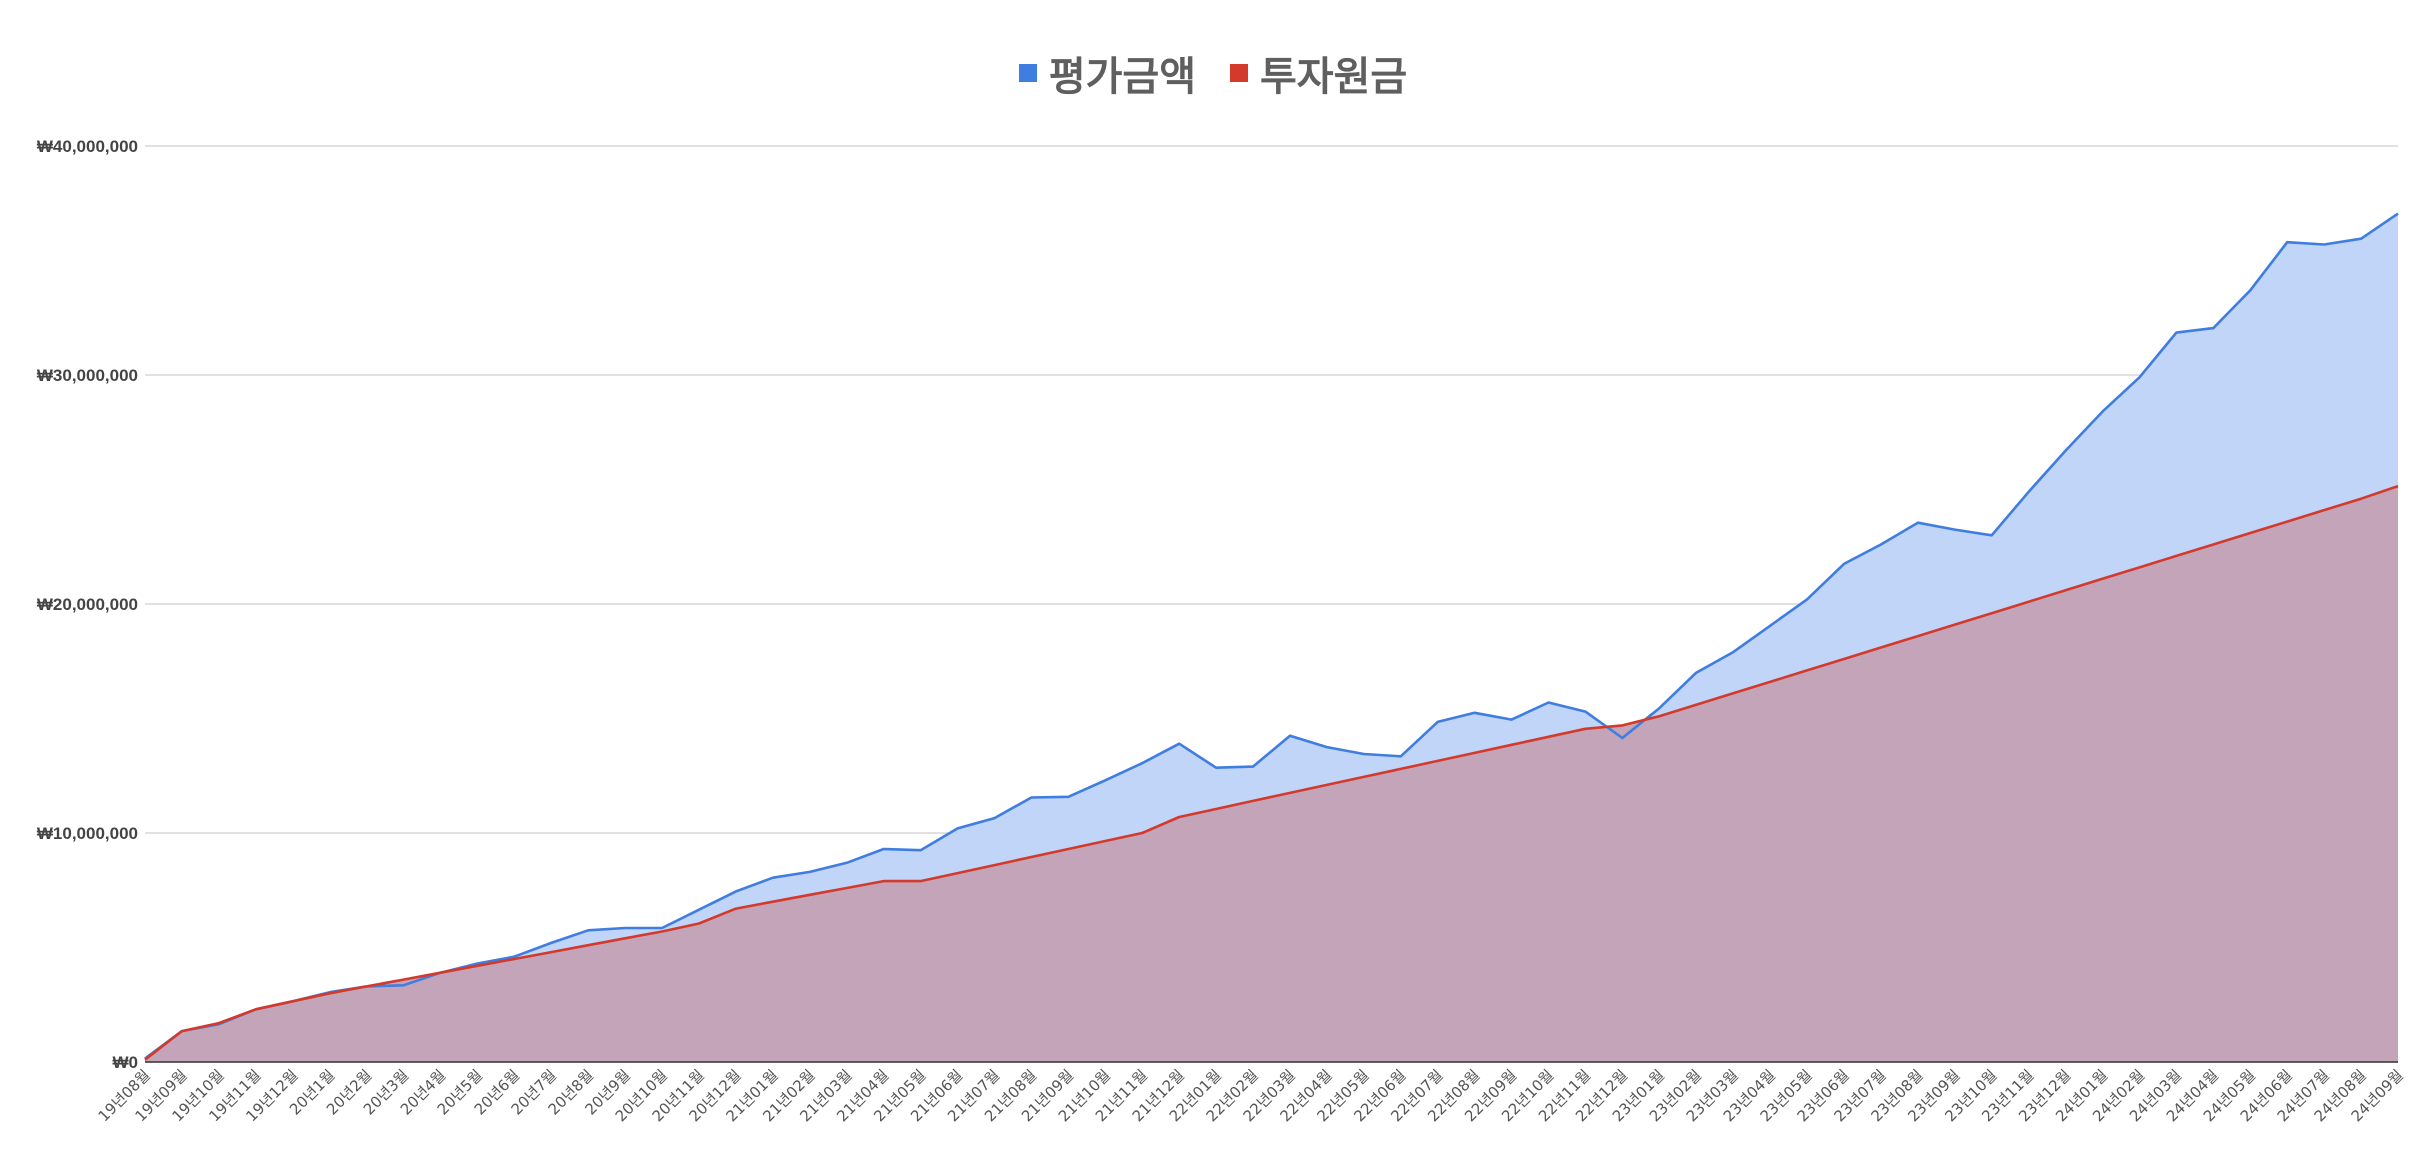 This screenshot has height=1170, width=2426. I want to click on y-tick-label: ₩10,000,000, so click(87, 833).